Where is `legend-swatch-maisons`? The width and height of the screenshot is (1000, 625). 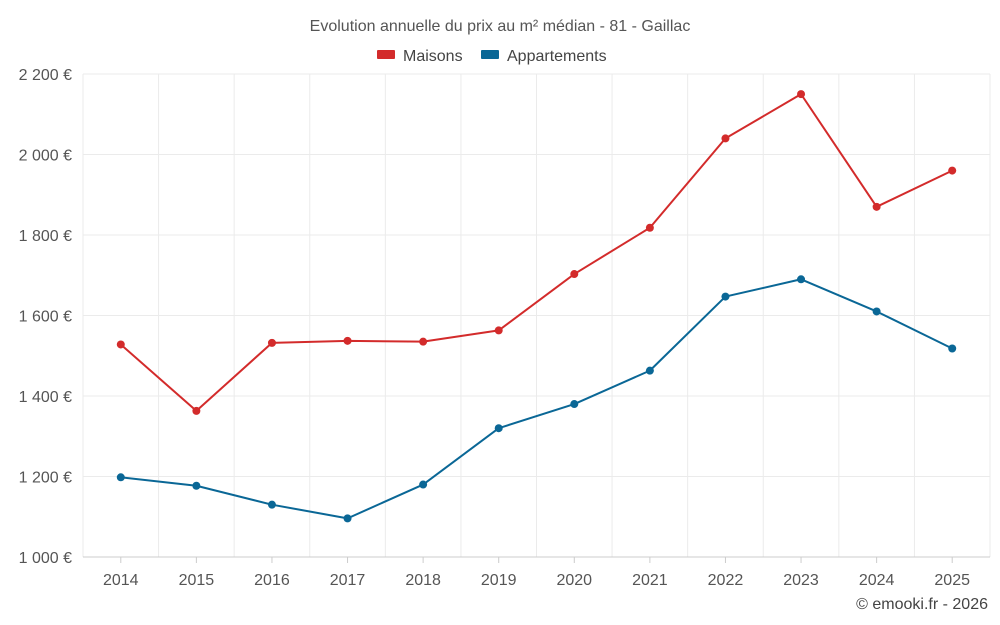 legend-swatch-maisons is located at coordinates (386, 54).